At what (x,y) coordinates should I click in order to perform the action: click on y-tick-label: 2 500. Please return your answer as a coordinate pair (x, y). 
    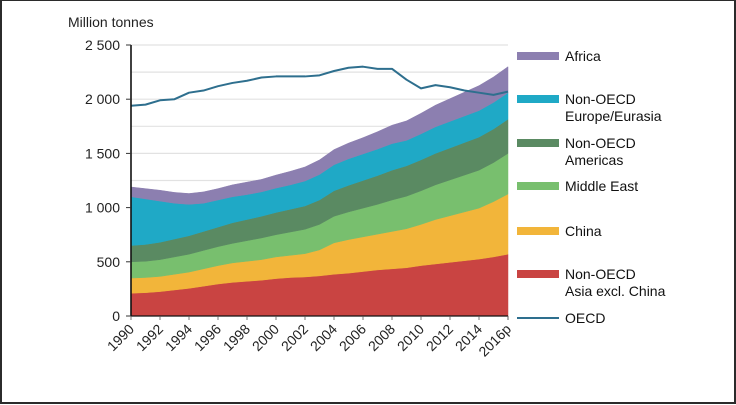
    Looking at the image, I should click on (102, 45).